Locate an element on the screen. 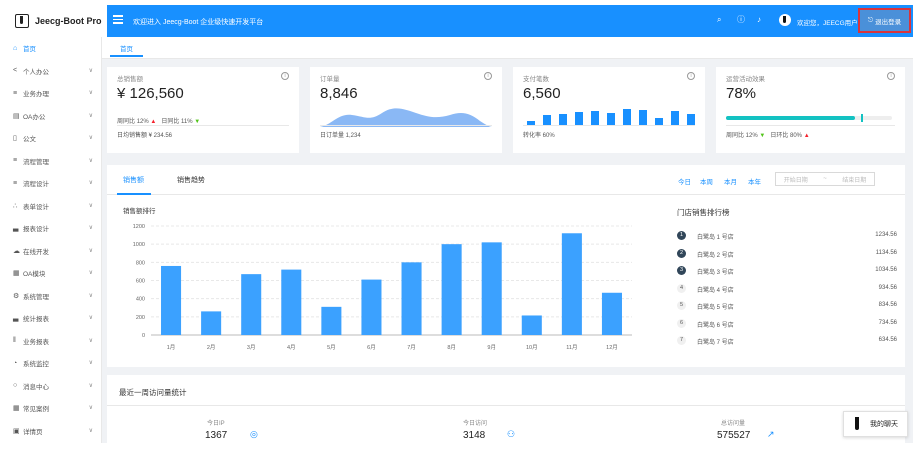  sidebar-item: ≡ 流程设计 ∨ is located at coordinates (53, 183).